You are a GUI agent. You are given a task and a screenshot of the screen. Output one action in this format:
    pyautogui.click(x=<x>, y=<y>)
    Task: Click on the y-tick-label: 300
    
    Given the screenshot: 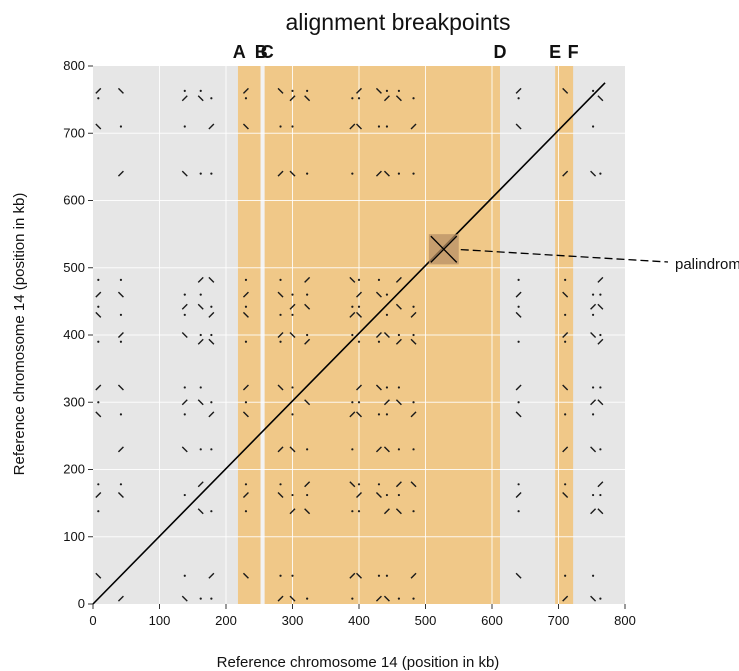 What is the action you would take?
    pyautogui.click(x=74, y=401)
    